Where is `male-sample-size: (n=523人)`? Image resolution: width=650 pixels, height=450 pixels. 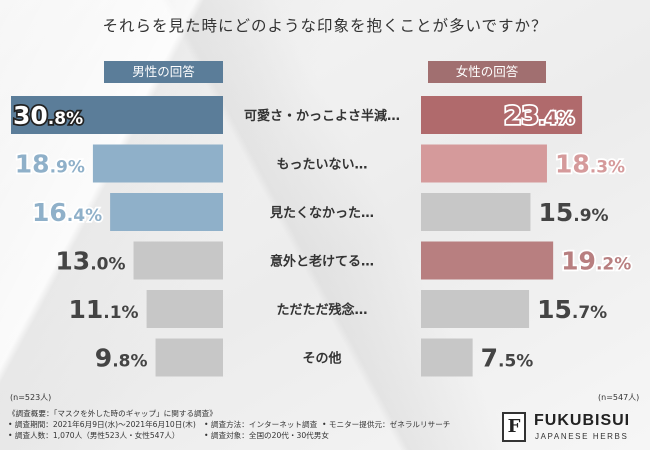
male-sample-size: (n=523人) is located at coordinates (31, 397).